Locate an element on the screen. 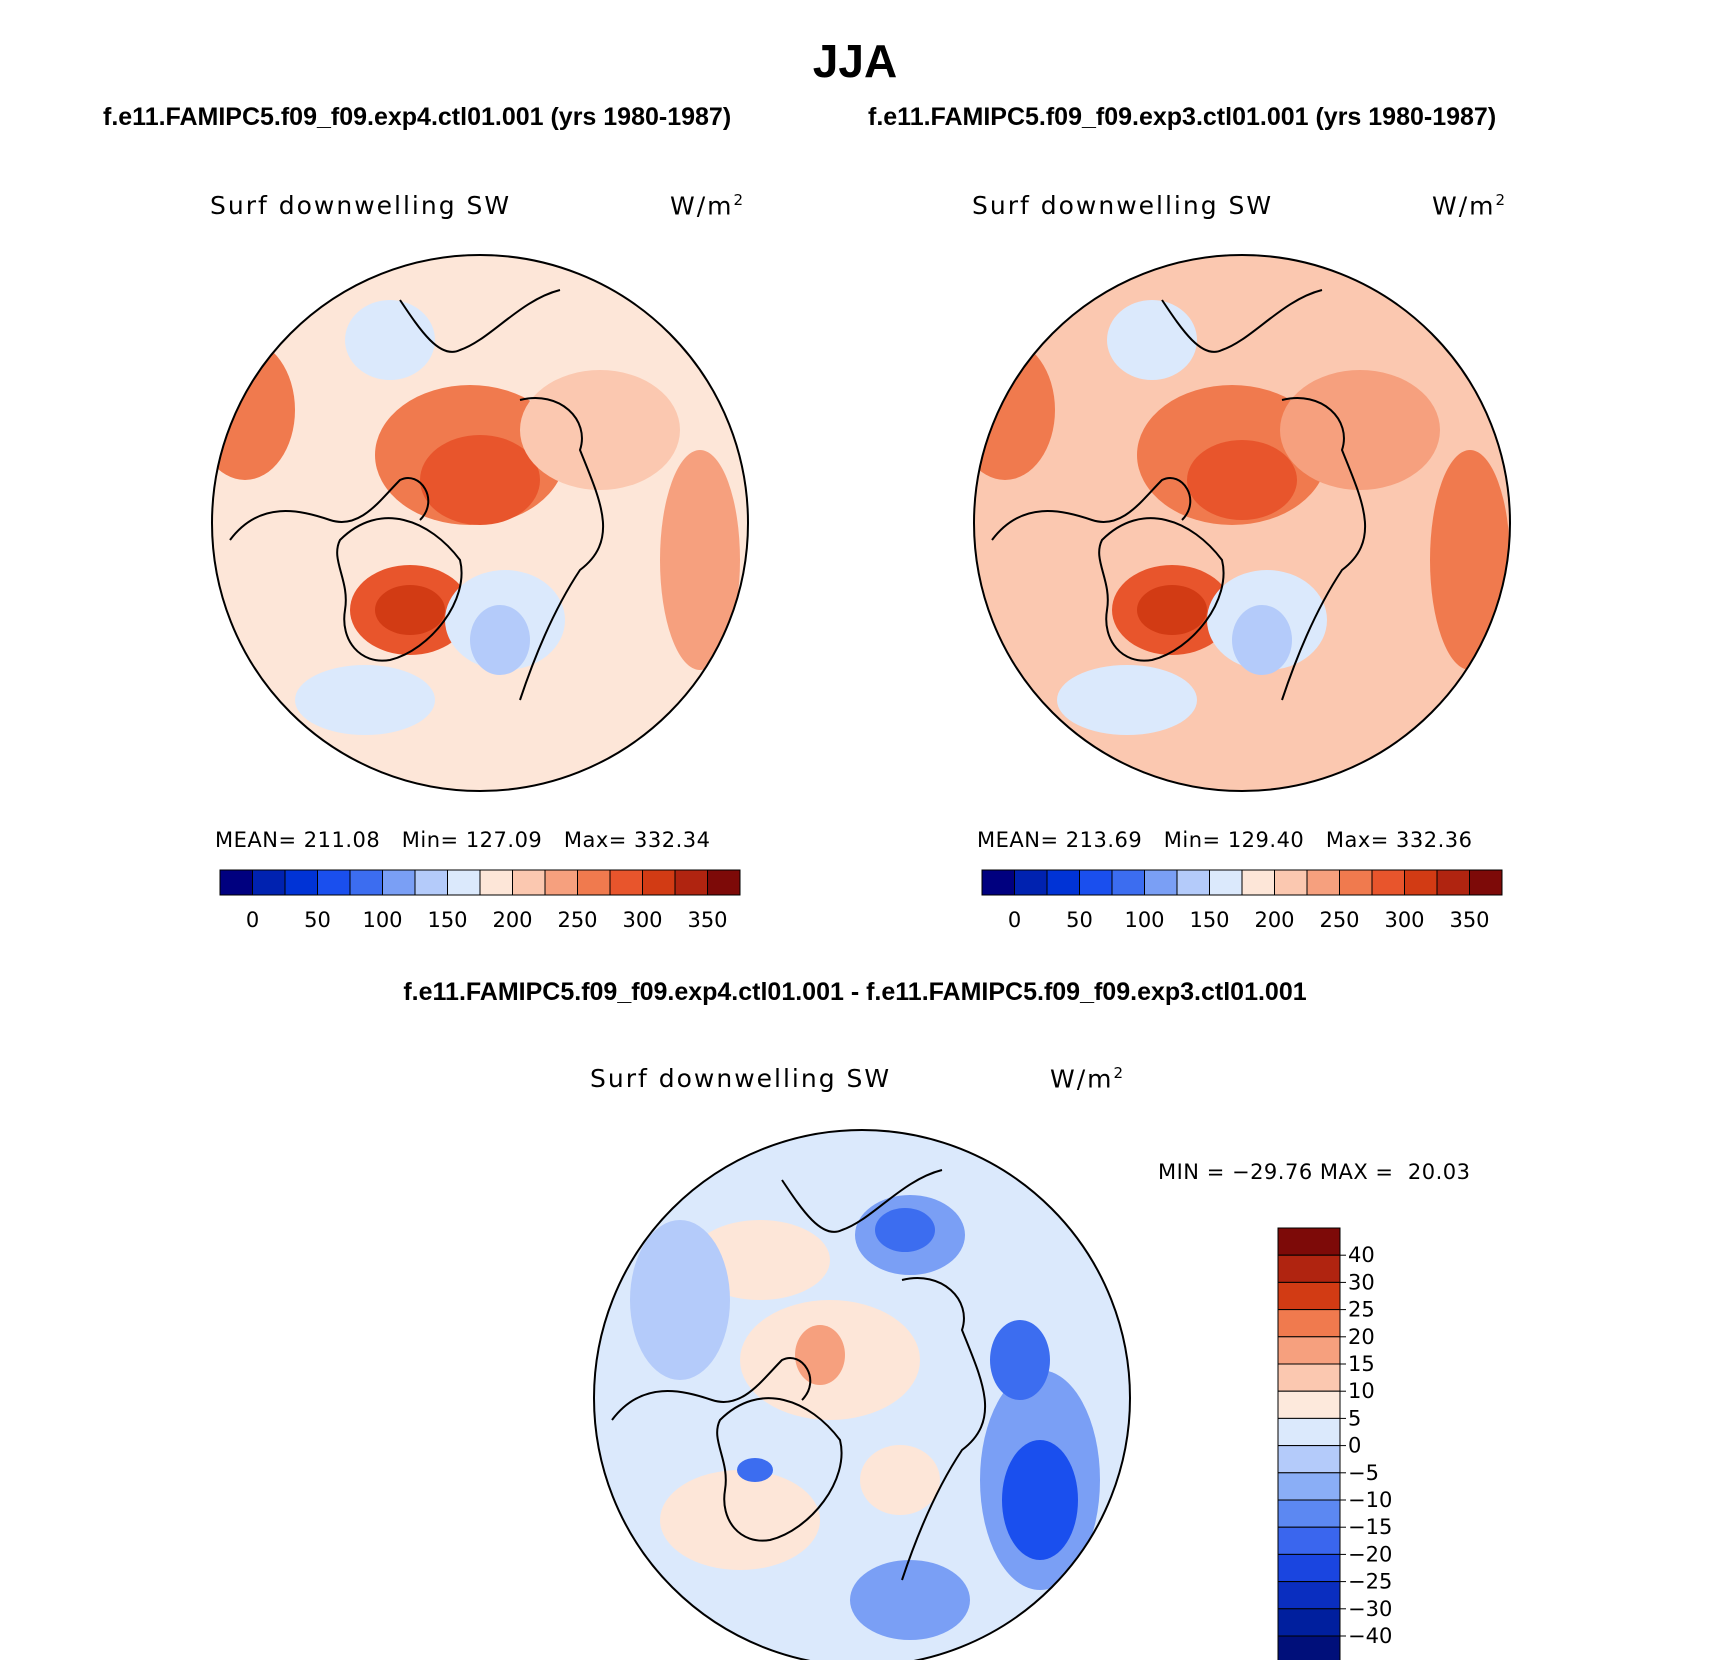 Image resolution: width=1710 pixels, height=1660 pixels. right-colorbar-tick-label: 250 is located at coordinates (1339, 920).